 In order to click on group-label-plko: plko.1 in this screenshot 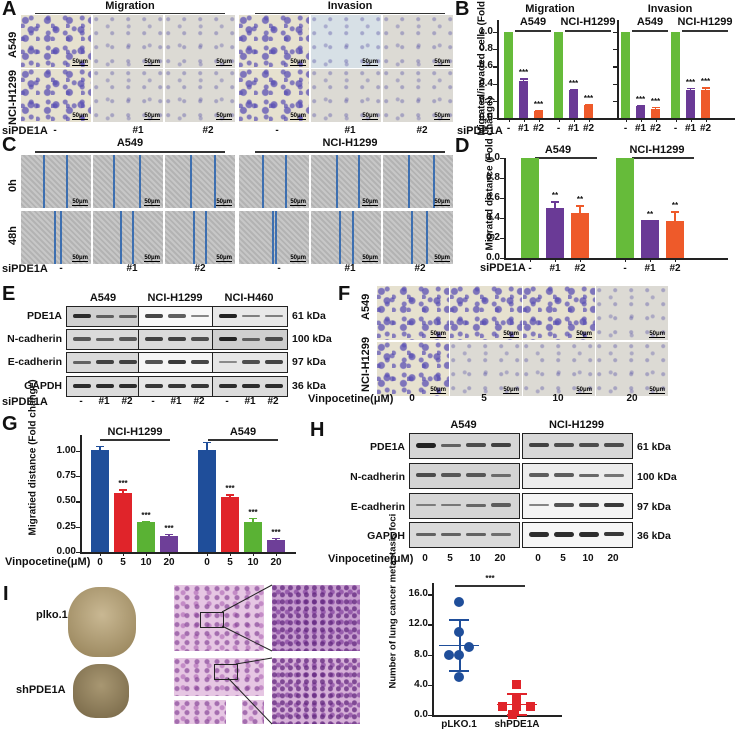, I will do `click(52, 615)`.